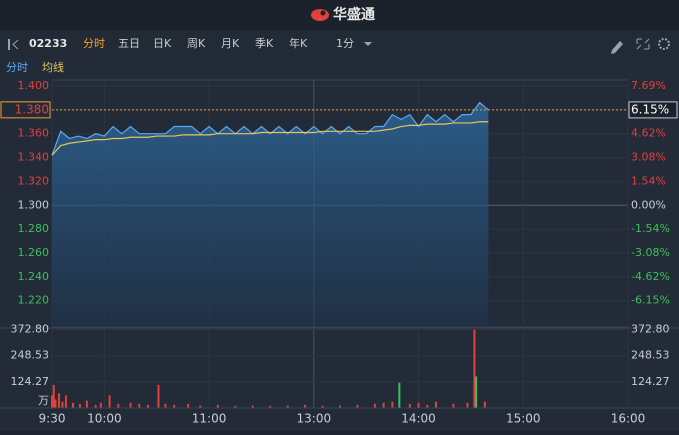 This screenshot has height=435, width=679. What do you see at coordinates (664, 44) in the screenshot?
I see `settings-icon` at bounding box center [664, 44].